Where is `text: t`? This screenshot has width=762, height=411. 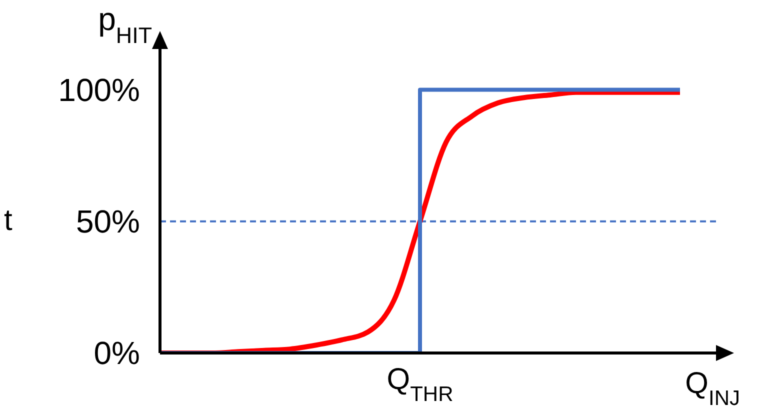
text: t is located at coordinates (8, 220).